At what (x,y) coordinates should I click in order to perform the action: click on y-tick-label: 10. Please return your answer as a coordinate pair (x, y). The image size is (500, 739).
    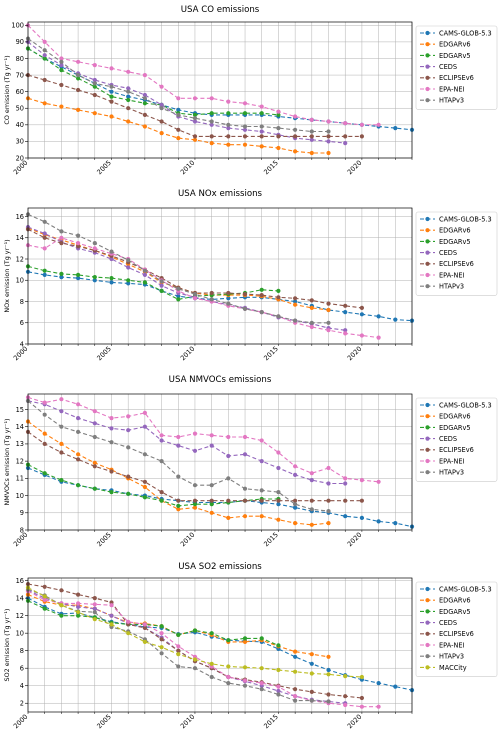
    Looking at the image, I should click on (20, 633).